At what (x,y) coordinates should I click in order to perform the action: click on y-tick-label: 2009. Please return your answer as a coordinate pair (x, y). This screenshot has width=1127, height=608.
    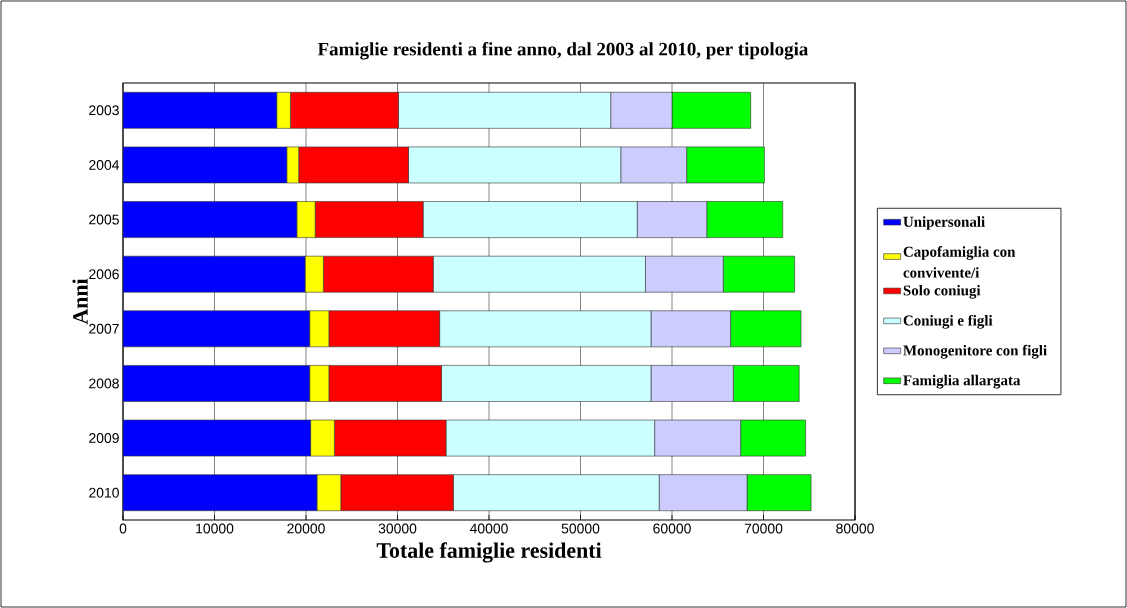
    Looking at the image, I should click on (104, 438).